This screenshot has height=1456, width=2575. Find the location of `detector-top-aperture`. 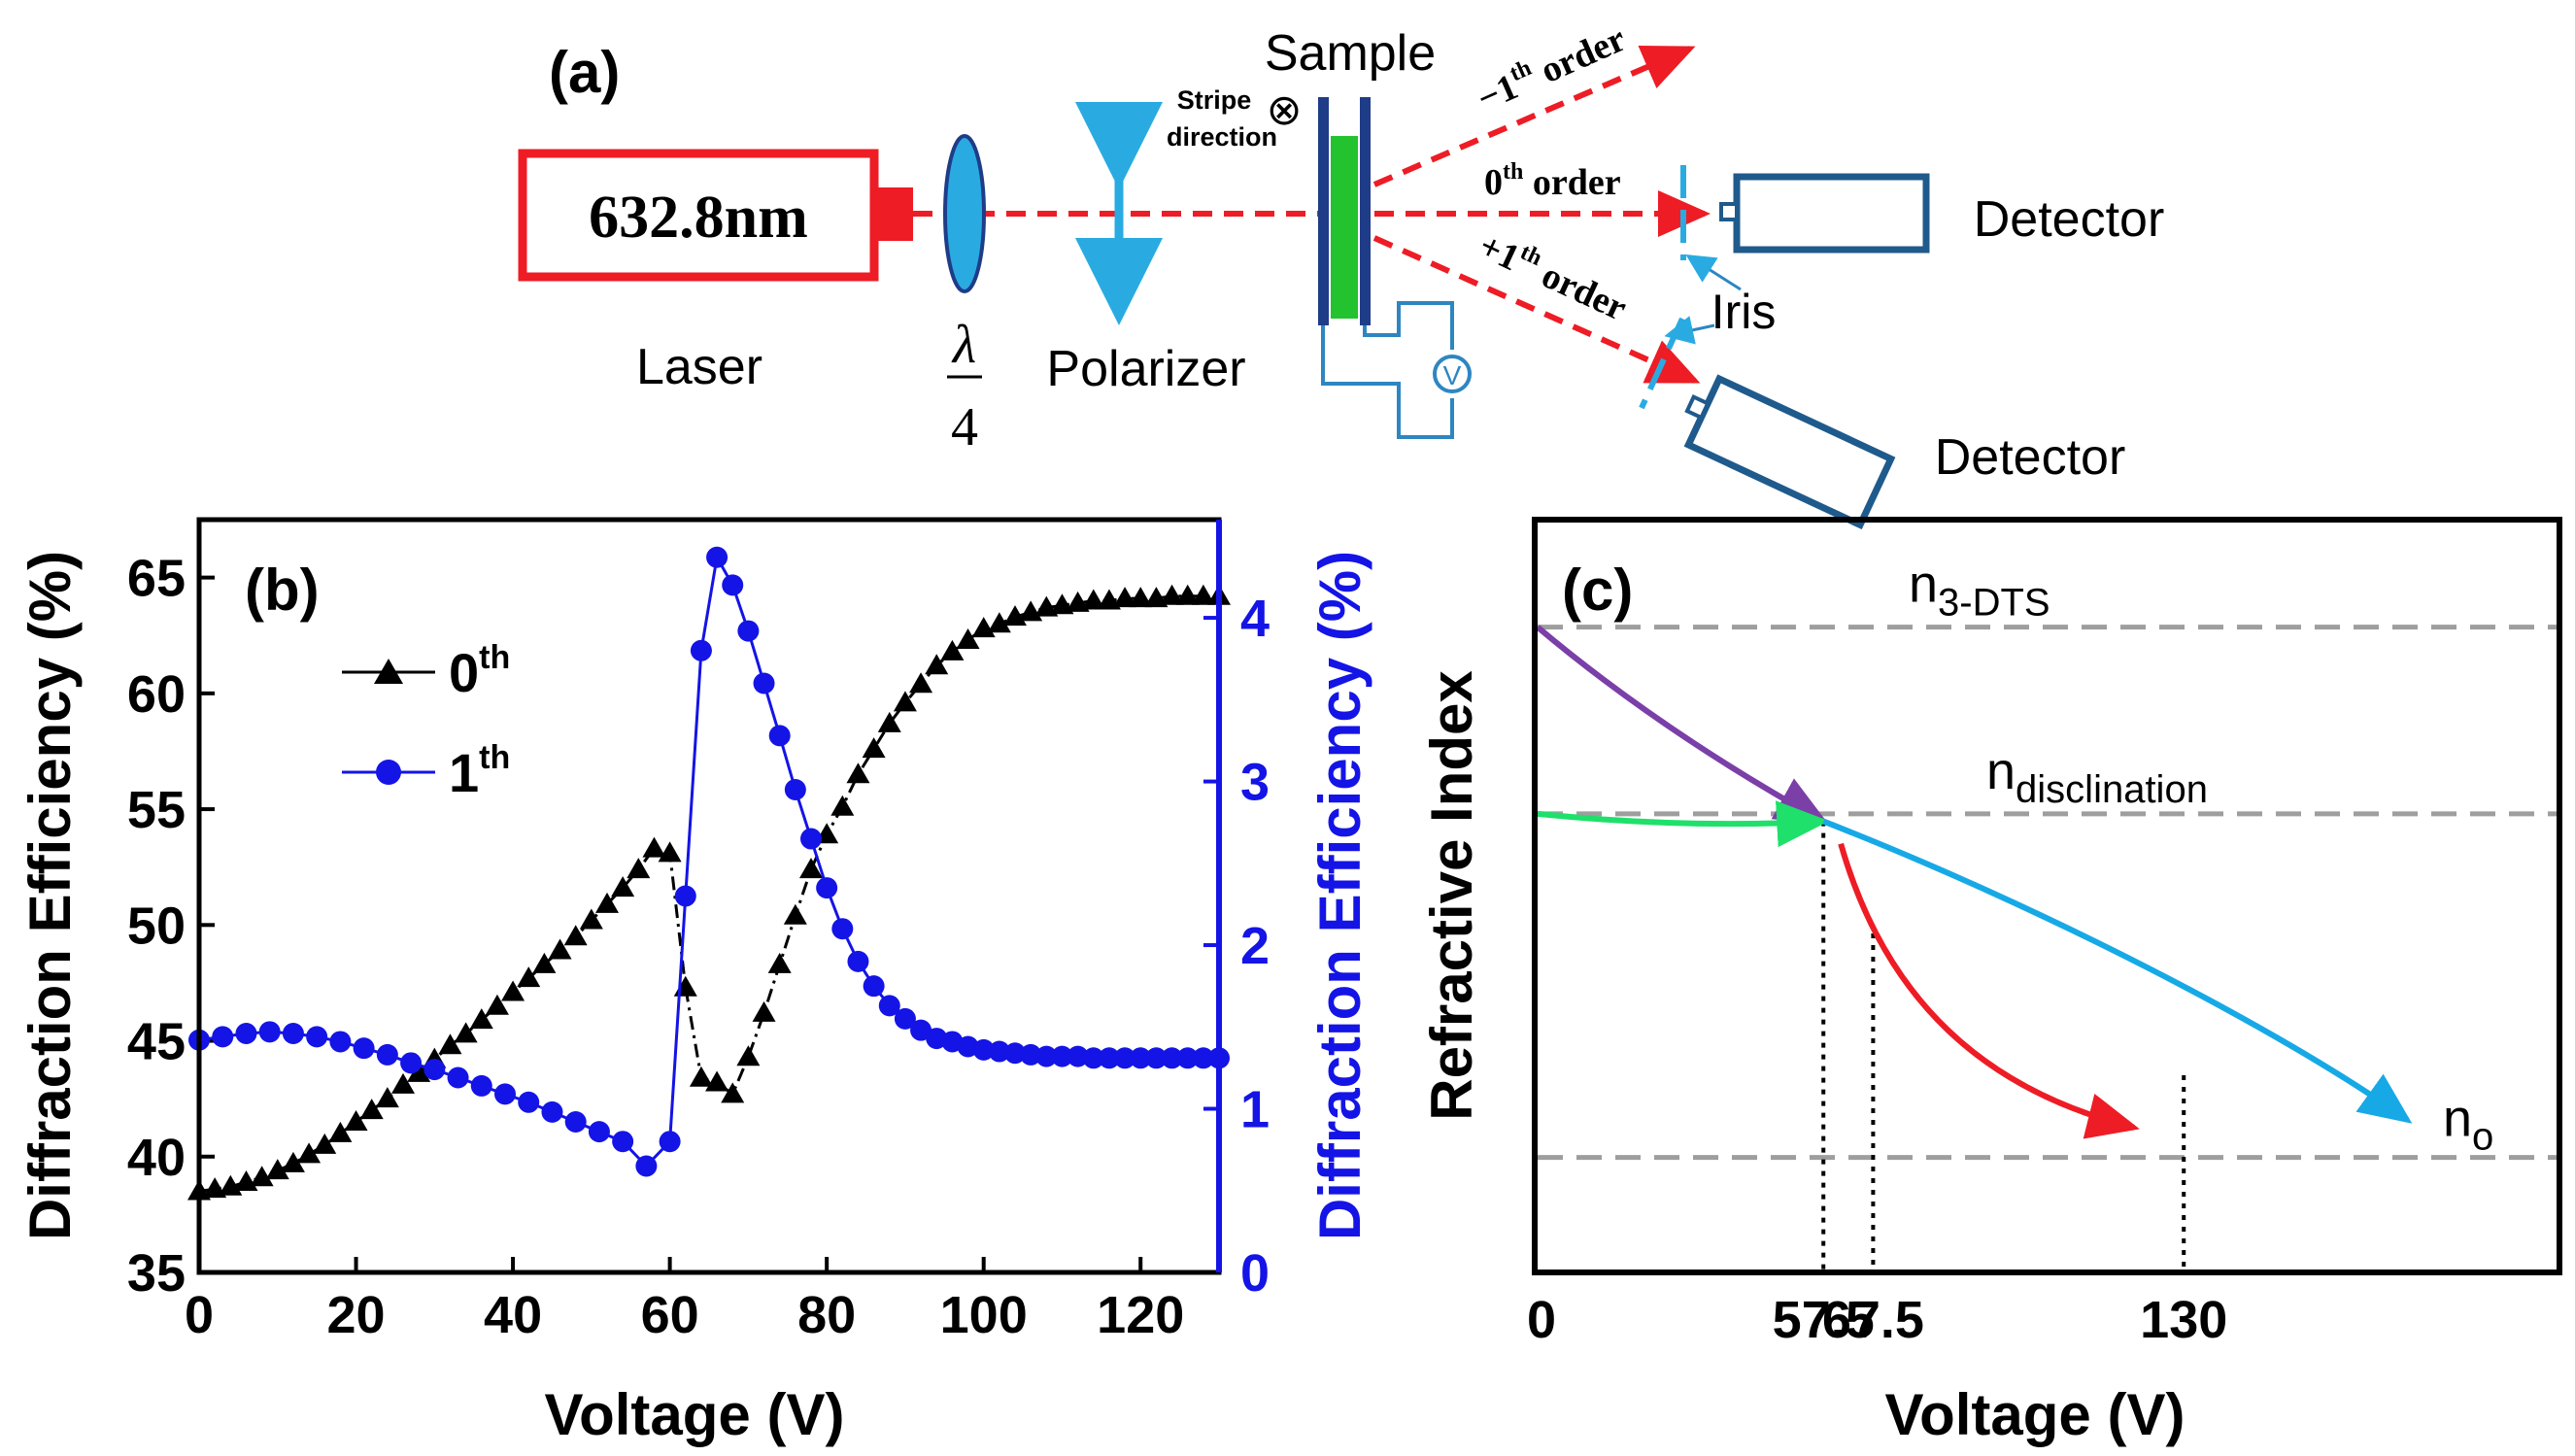

detector-top-aperture is located at coordinates (1729, 211).